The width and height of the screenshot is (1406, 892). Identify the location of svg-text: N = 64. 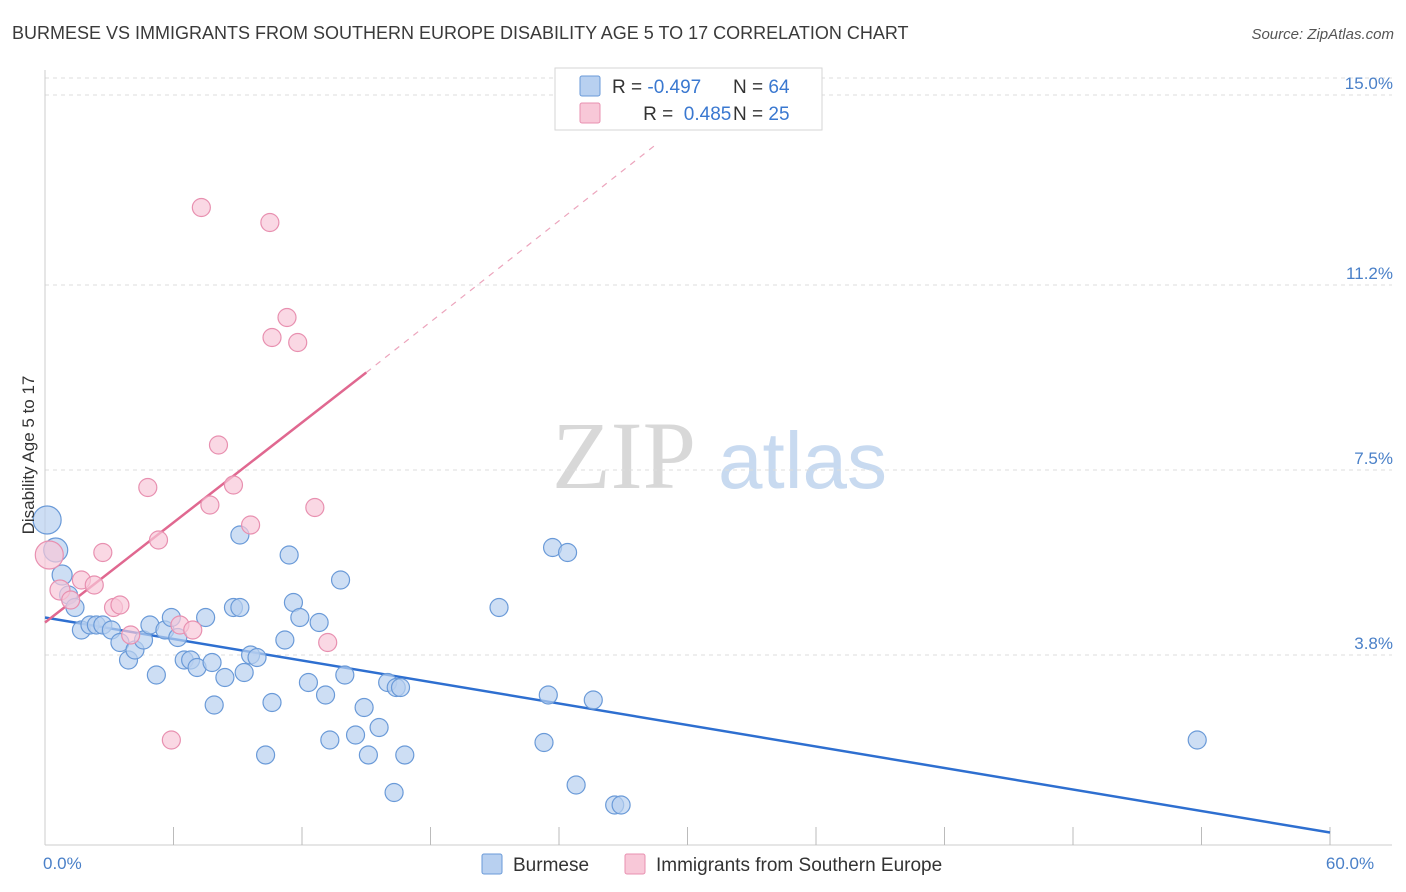
(761, 87).